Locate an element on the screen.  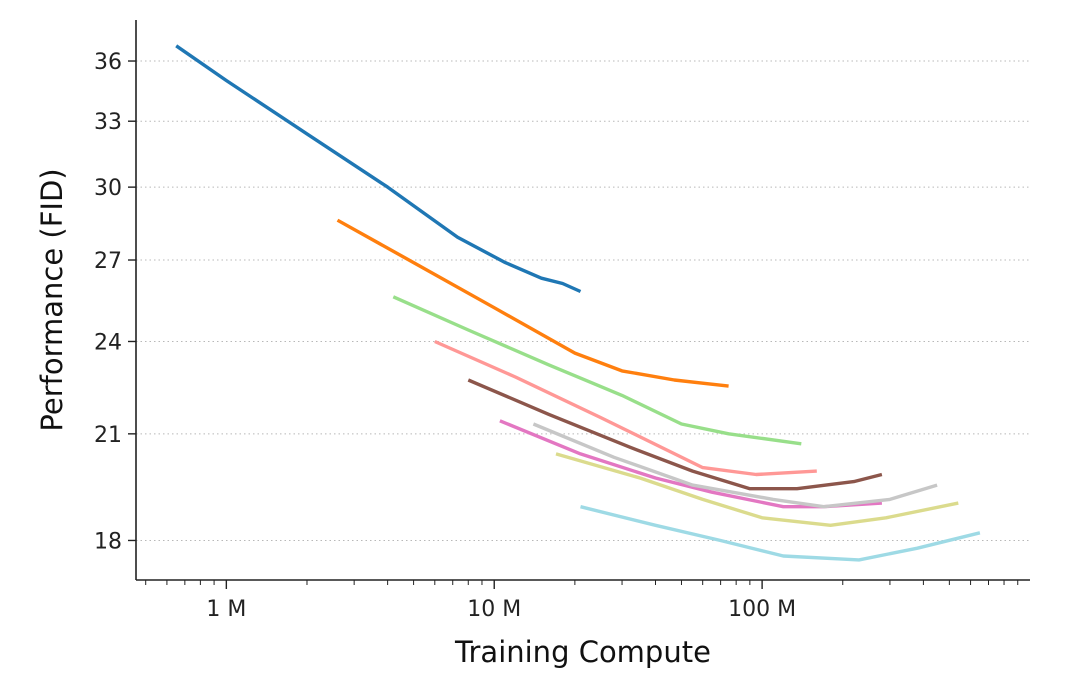
y-tick-label: 36 is located at coordinates (108, 62).